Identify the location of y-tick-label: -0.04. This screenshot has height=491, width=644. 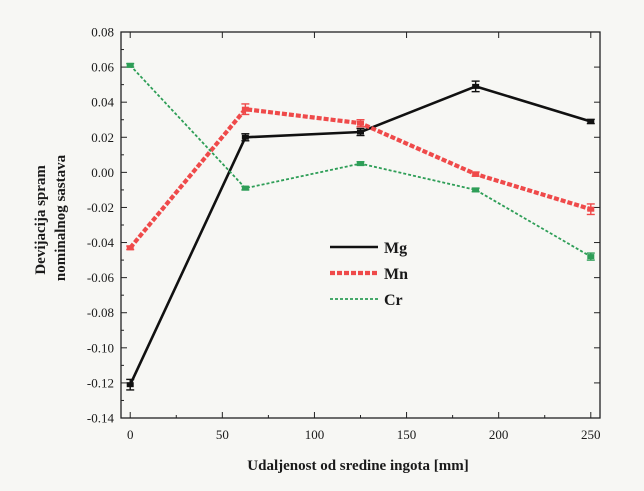
(101, 242).